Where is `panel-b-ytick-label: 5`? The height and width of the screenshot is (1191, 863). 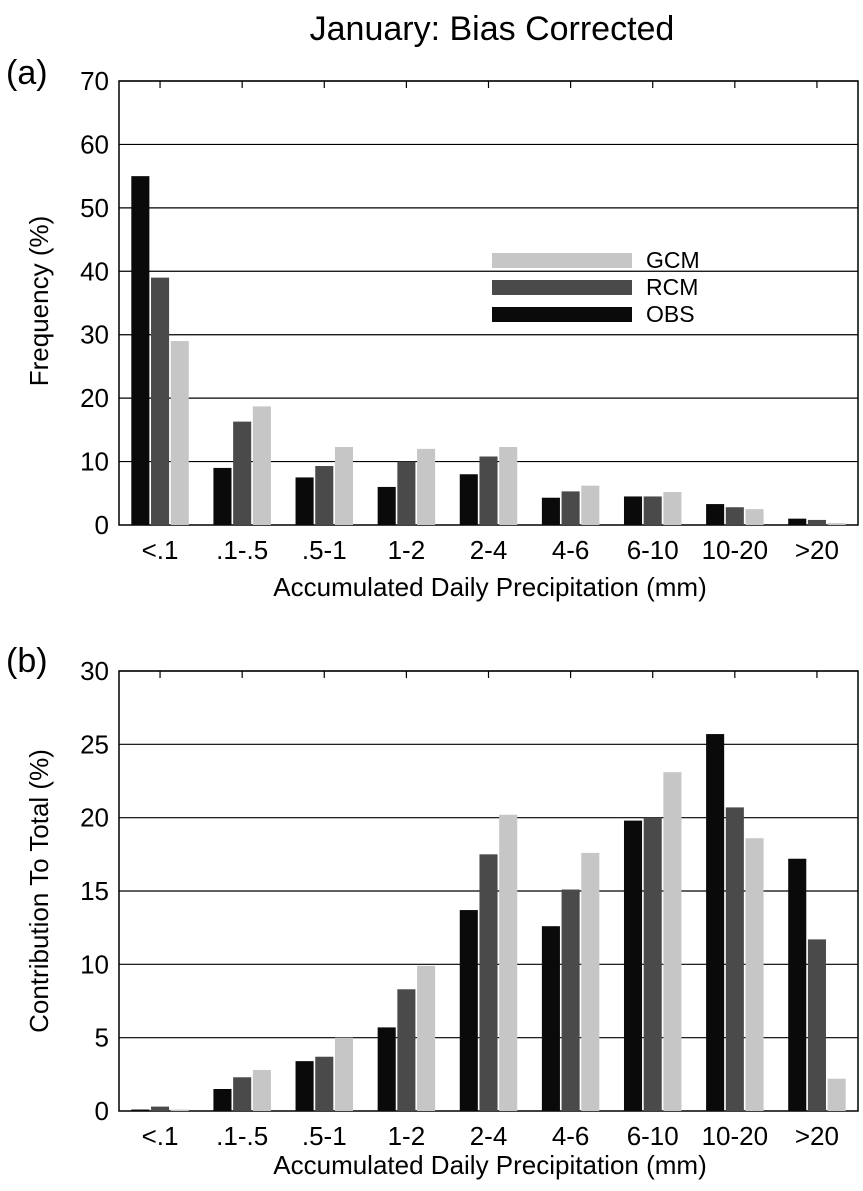 panel-b-ytick-label: 5 is located at coordinates (102, 1038).